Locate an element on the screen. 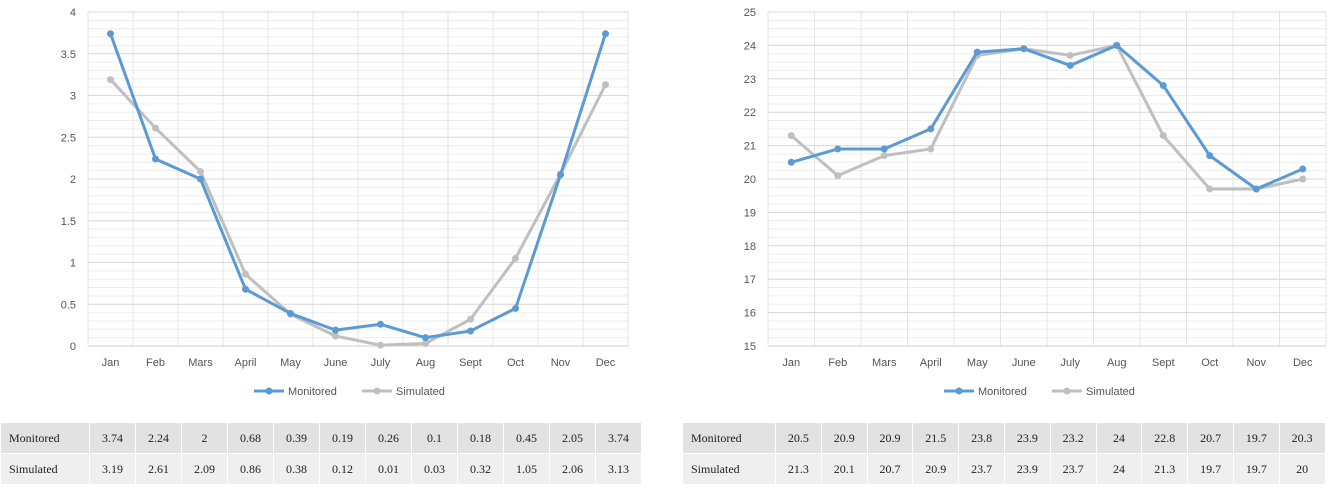 The width and height of the screenshot is (1328, 490). table-cell: 22.8 is located at coordinates (1165, 438).